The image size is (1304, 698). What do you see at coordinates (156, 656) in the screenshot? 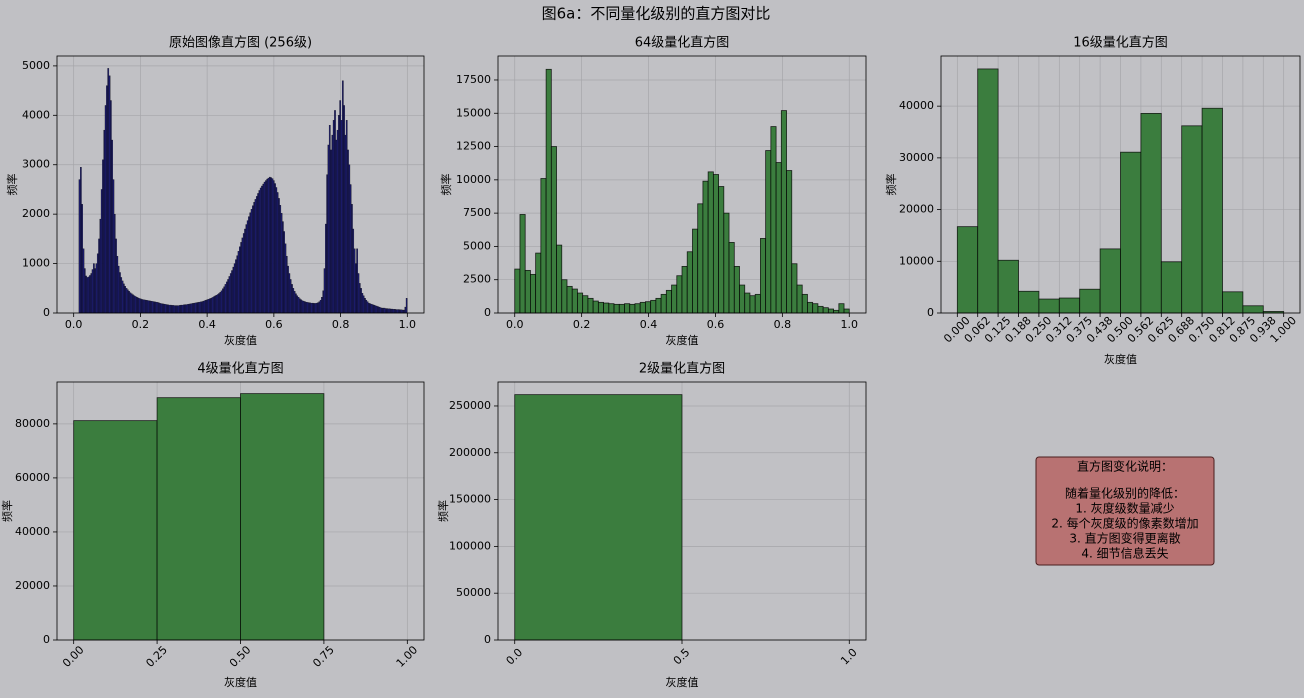
I see `x-tick-label: 0.25` at bounding box center [156, 656].